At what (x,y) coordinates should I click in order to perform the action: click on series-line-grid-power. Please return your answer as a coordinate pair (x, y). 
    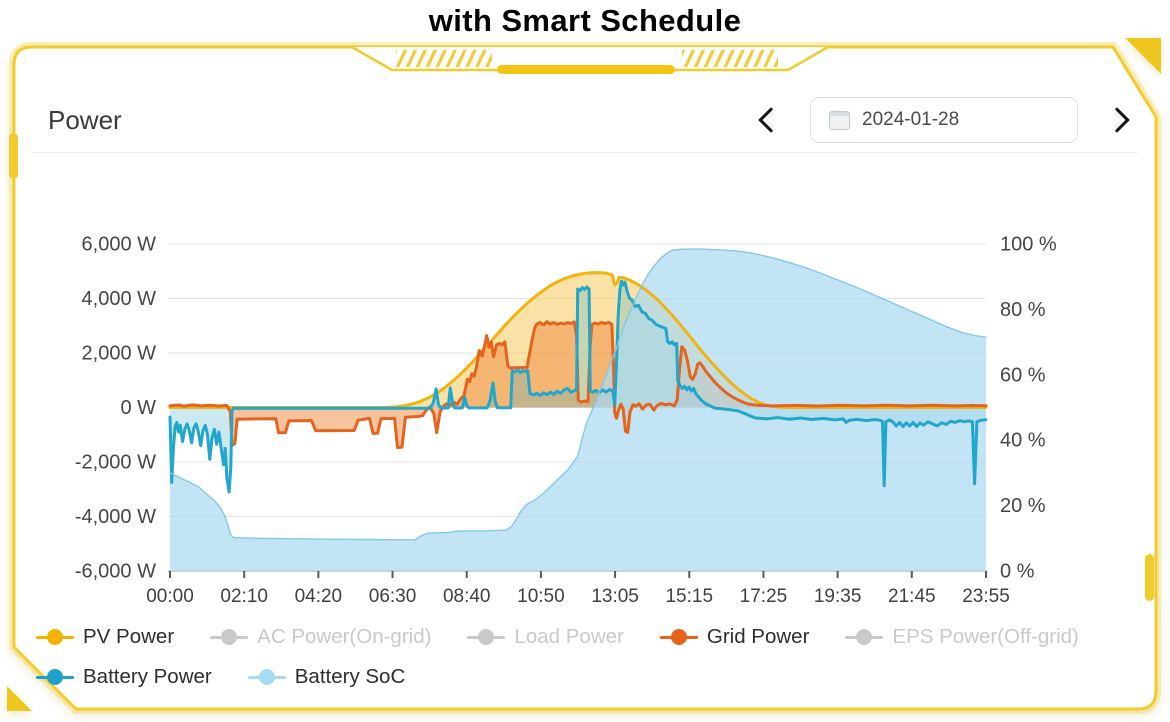
    Looking at the image, I should click on (578, 385).